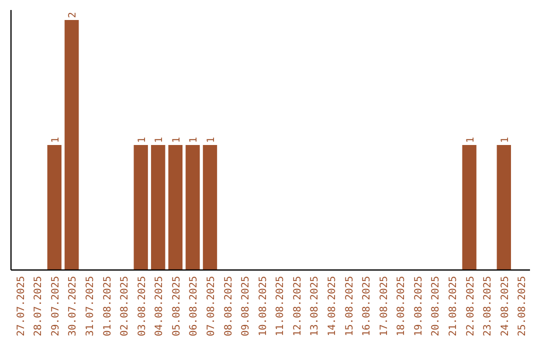 The width and height of the screenshot is (540, 340). Describe the element at coordinates (350, 306) in the screenshot. I see `x-tick-label: 15.08.2025` at that location.